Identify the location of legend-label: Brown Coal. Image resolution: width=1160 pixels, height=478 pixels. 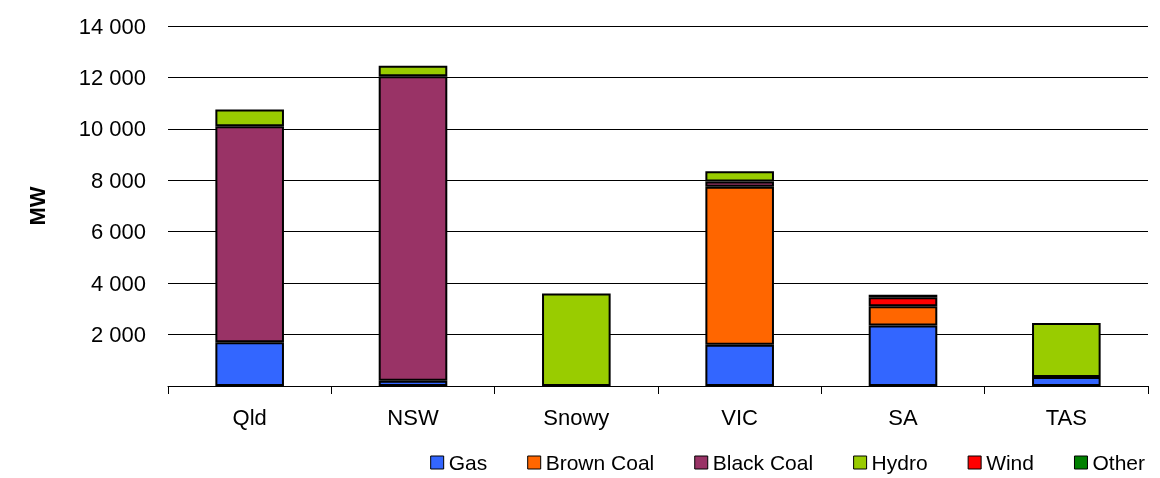
(600, 462).